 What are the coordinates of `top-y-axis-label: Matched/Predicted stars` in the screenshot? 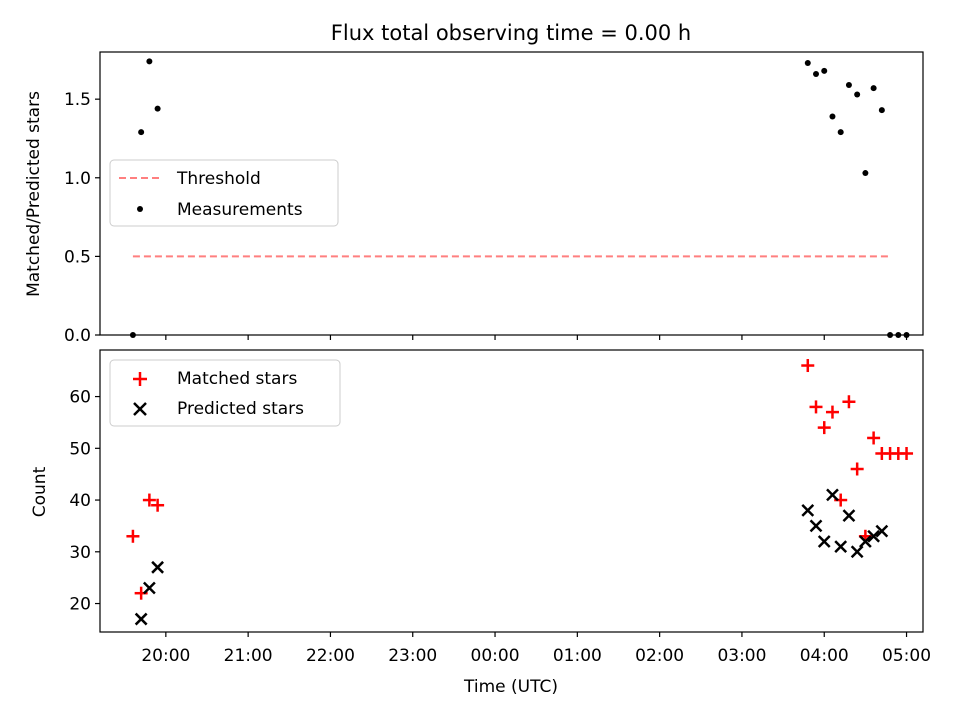 It's located at (34, 194).